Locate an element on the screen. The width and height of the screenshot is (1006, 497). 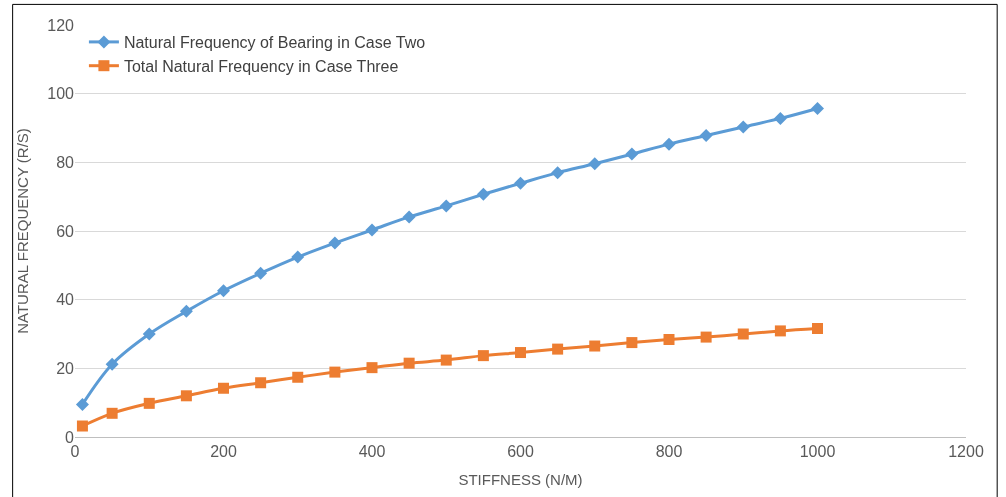
y-tick-label: 20 is located at coordinates (65, 368).